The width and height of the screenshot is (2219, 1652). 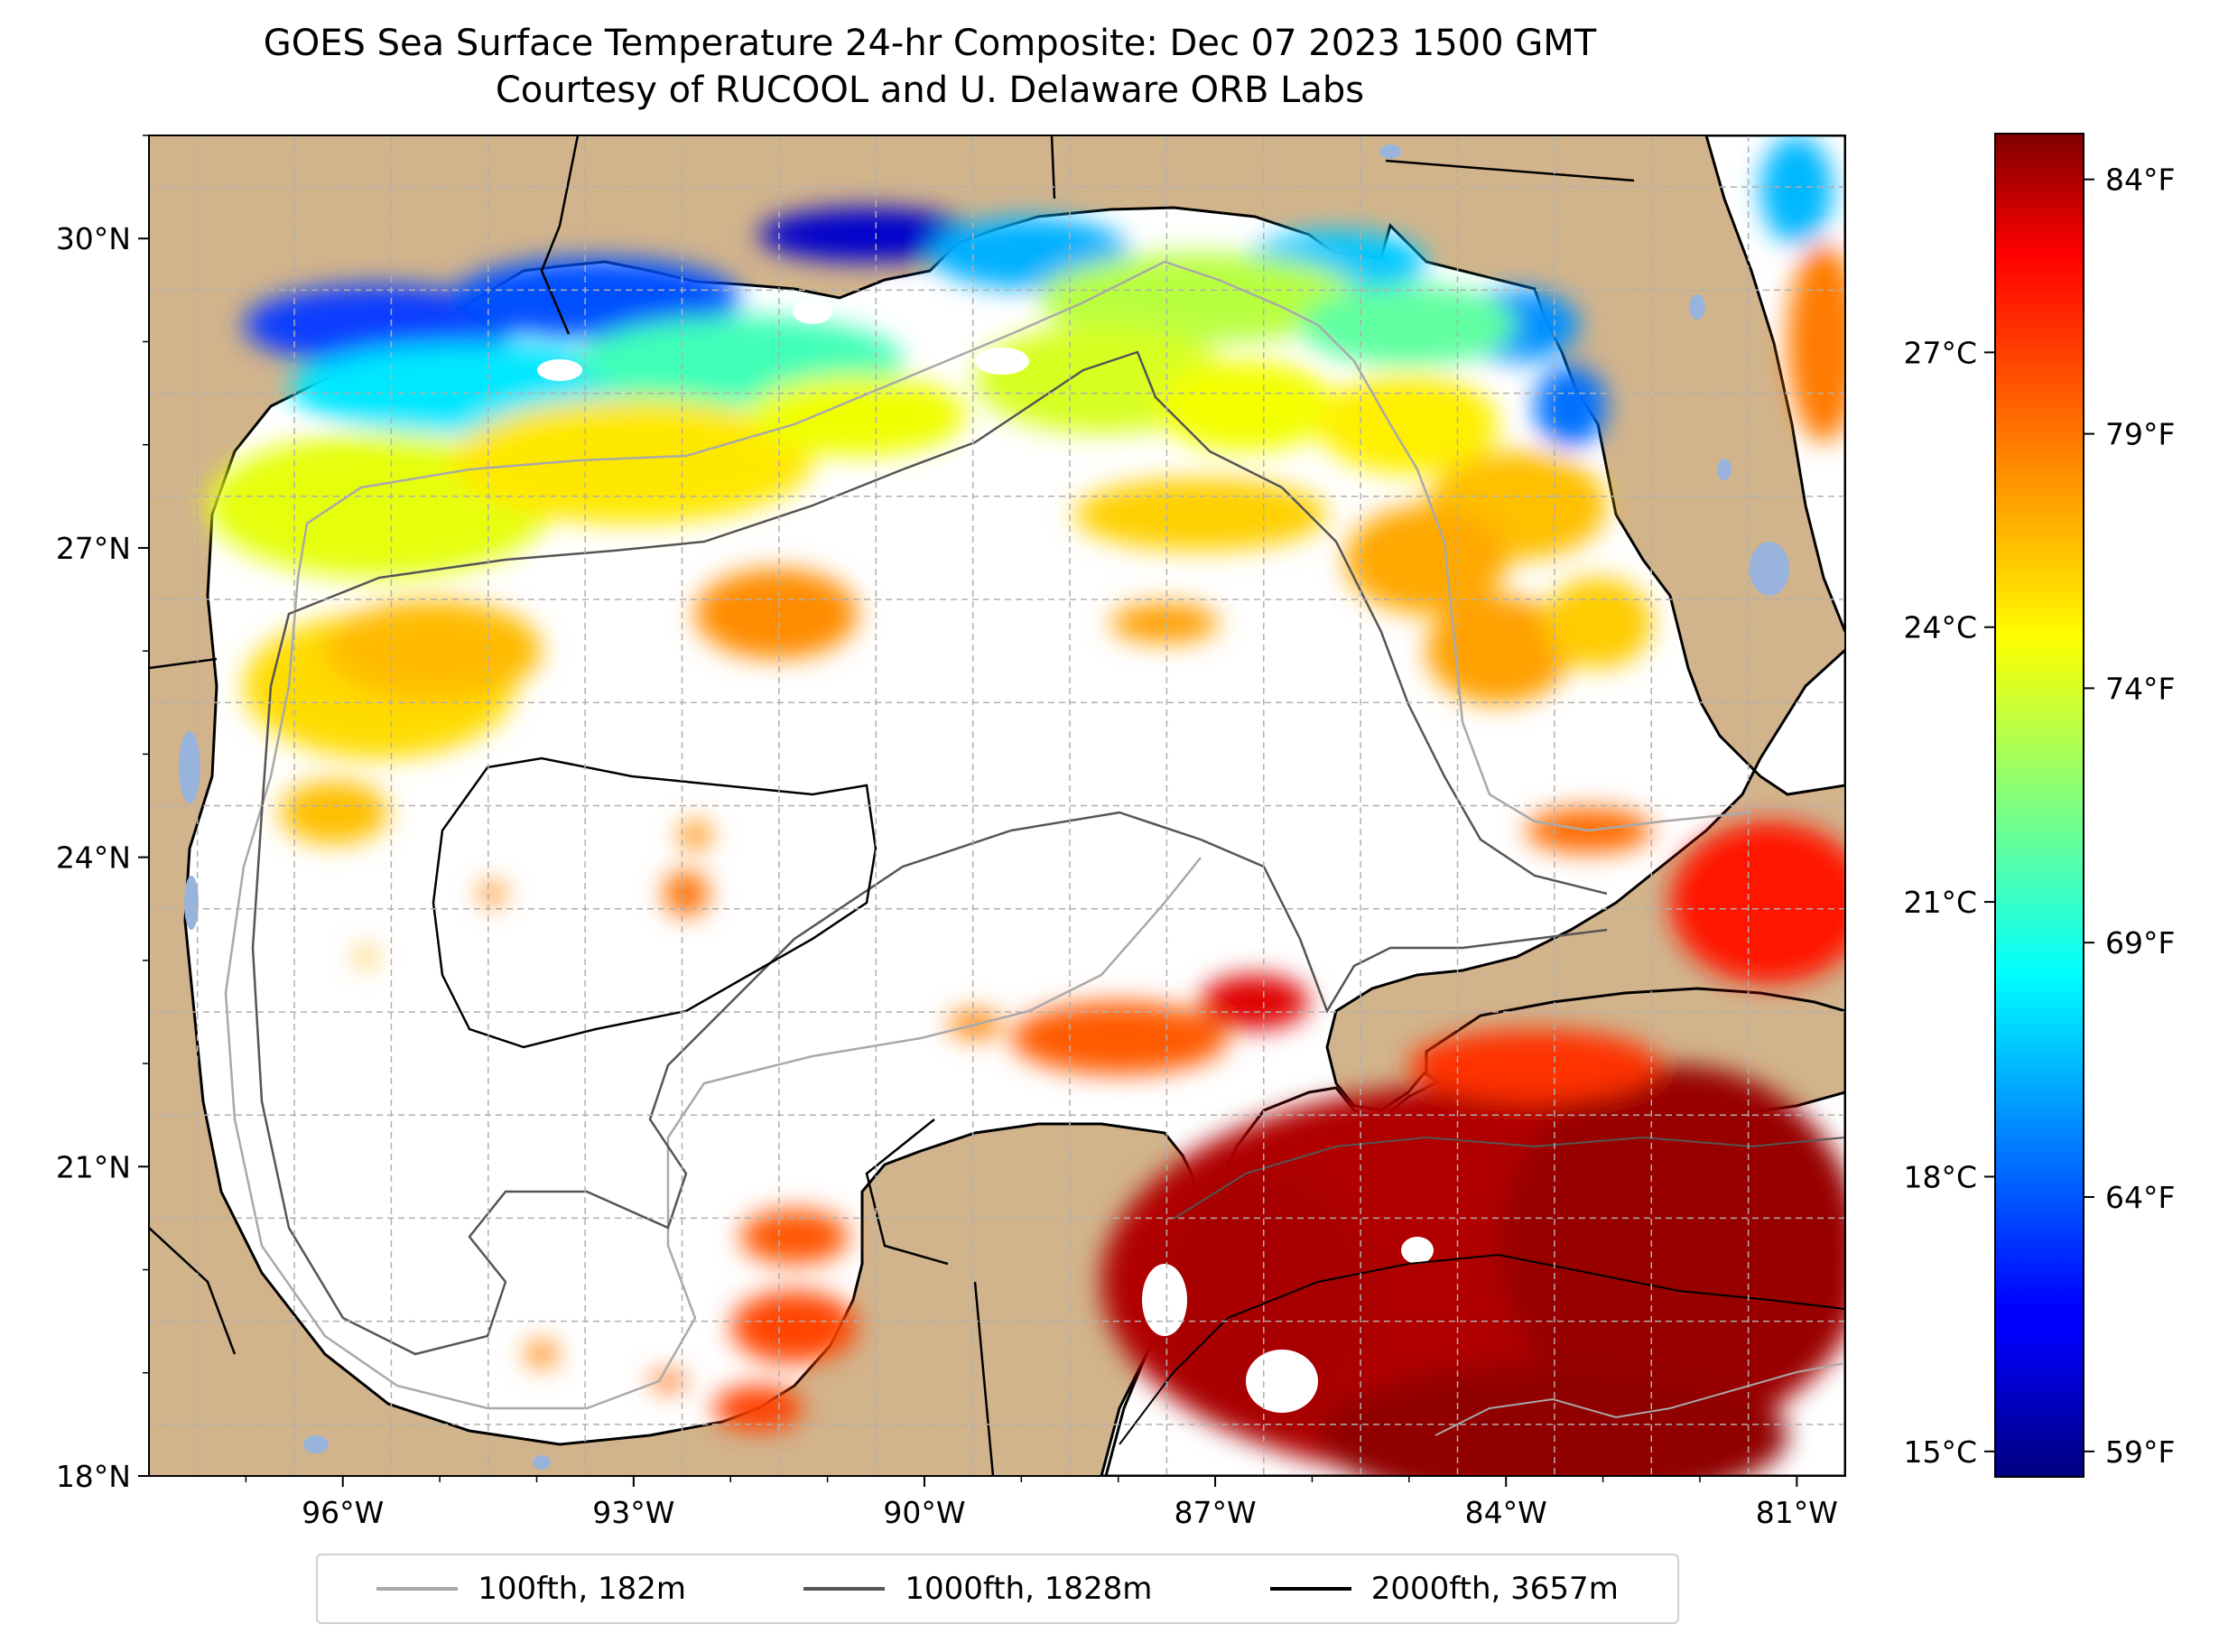 I want to click on legend-item-2000fth: 2000fth, 3657m, so click(x=1444, y=1589).